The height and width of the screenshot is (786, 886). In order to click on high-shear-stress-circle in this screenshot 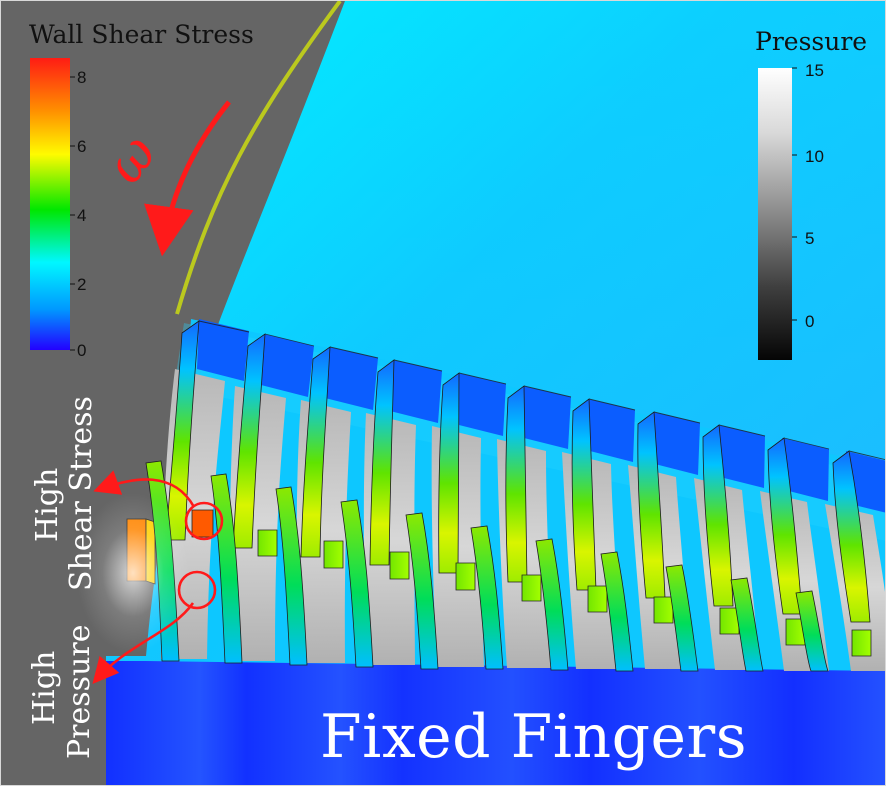, I will do `click(204, 521)`.